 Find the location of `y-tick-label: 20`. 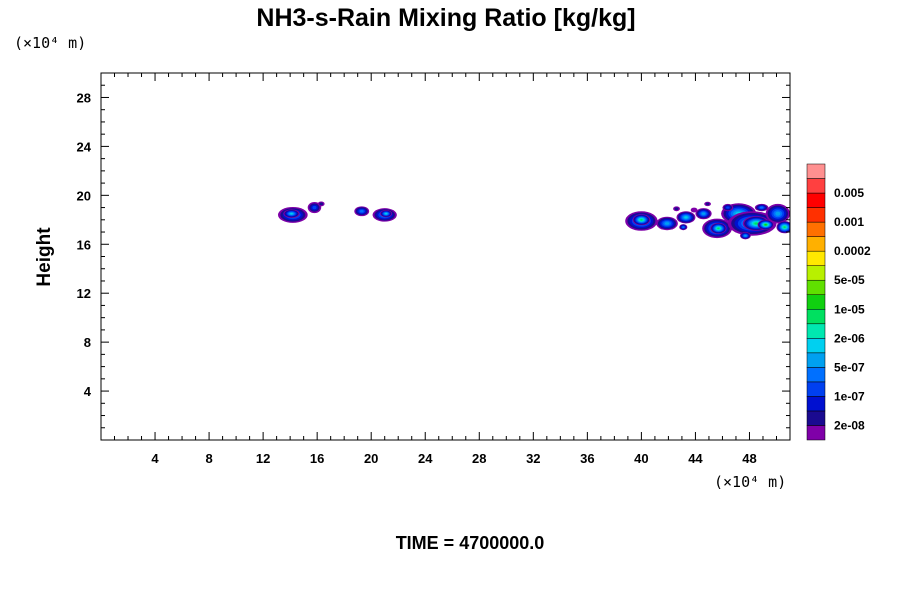

y-tick-label: 20 is located at coordinates (84, 195).